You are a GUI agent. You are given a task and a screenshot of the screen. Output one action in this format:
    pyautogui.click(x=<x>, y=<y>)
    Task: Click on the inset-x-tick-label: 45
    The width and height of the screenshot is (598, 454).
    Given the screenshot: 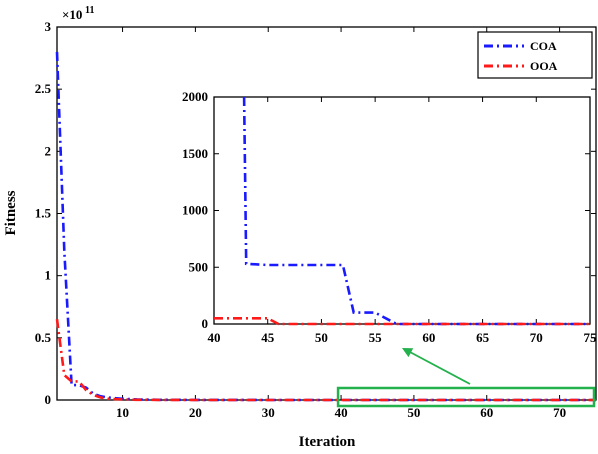 What is the action you would take?
    pyautogui.click(x=268, y=337)
    